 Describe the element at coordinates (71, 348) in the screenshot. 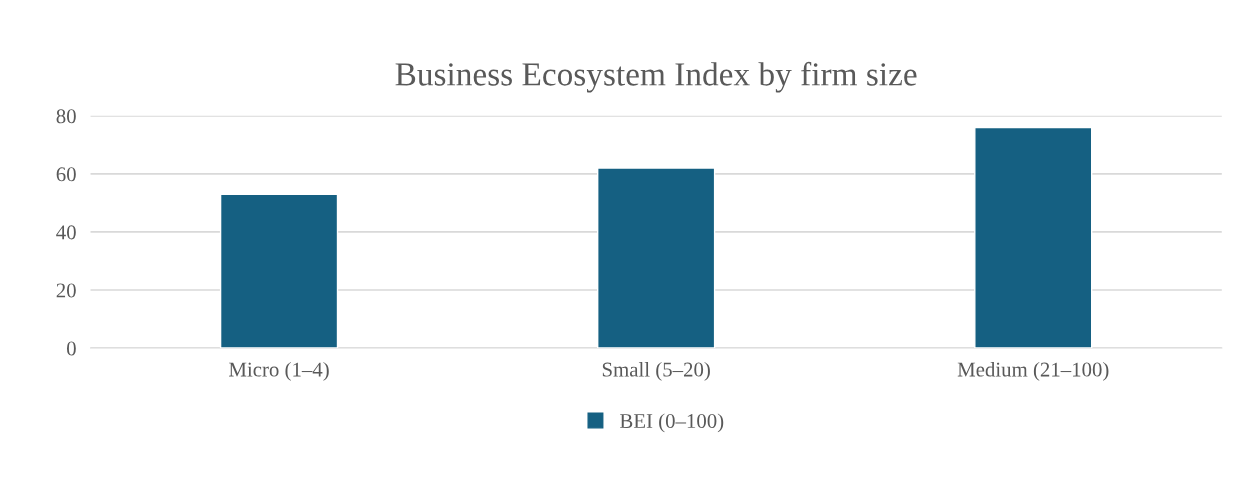

I see `y-tick-label: 0` at that location.